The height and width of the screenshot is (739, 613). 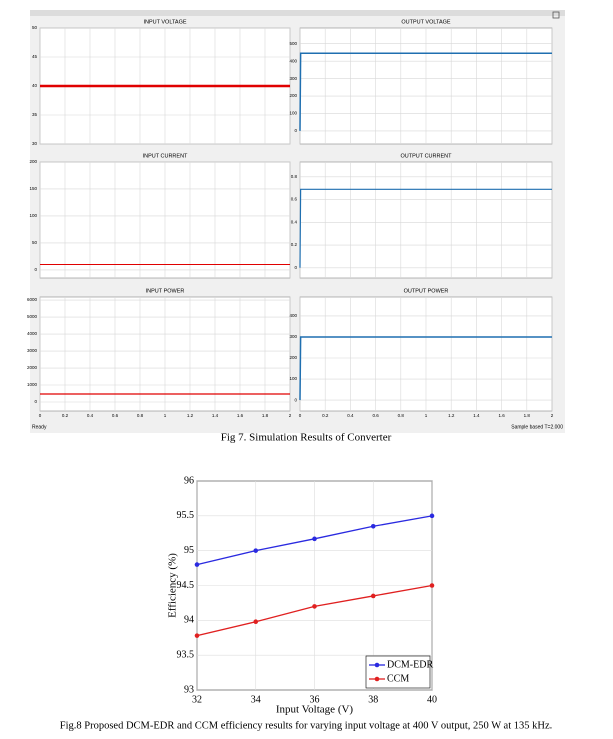 What do you see at coordinates (32, 316) in the screenshot?
I see `y-tick-label: 5000` at bounding box center [32, 316].